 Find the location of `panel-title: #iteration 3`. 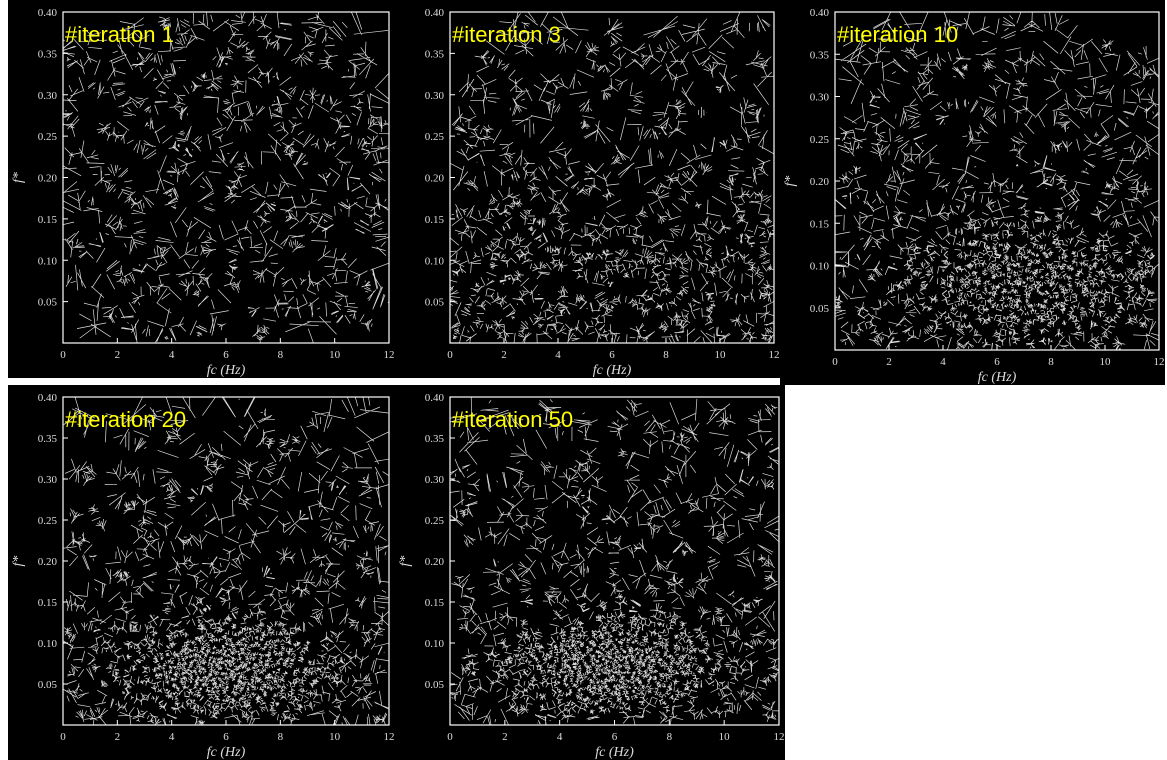

panel-title: #iteration 3 is located at coordinates (506, 34).